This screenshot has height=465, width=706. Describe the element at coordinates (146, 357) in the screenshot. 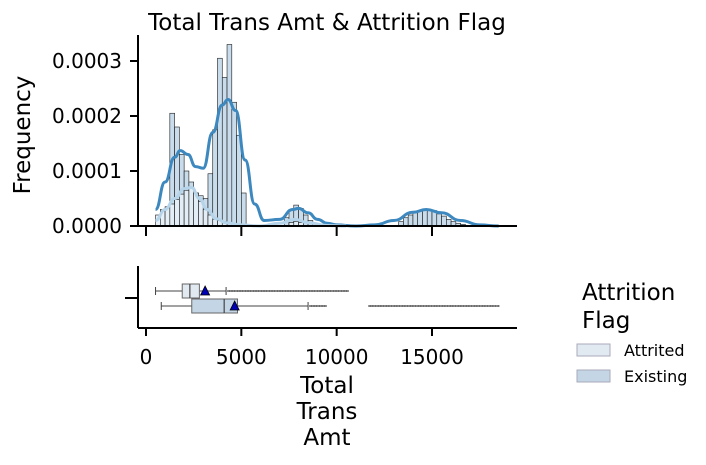

I see `x-tick-label: 0` at that location.